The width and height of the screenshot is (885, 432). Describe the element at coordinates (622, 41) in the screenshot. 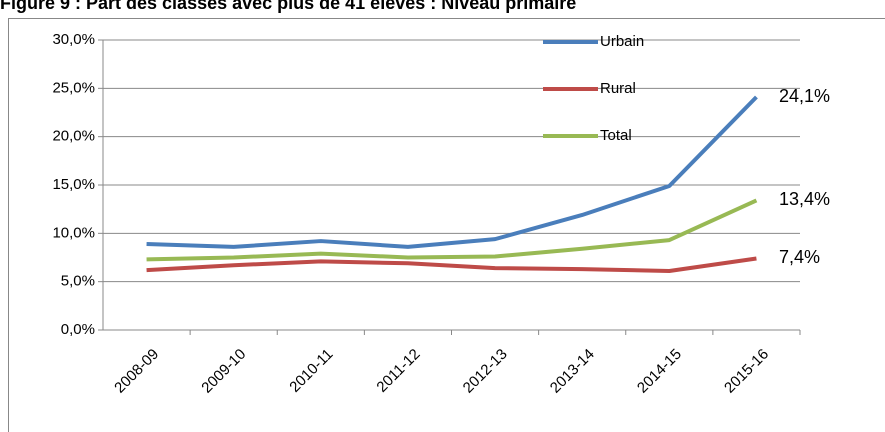

I see `legend-label: Urbain` at that location.